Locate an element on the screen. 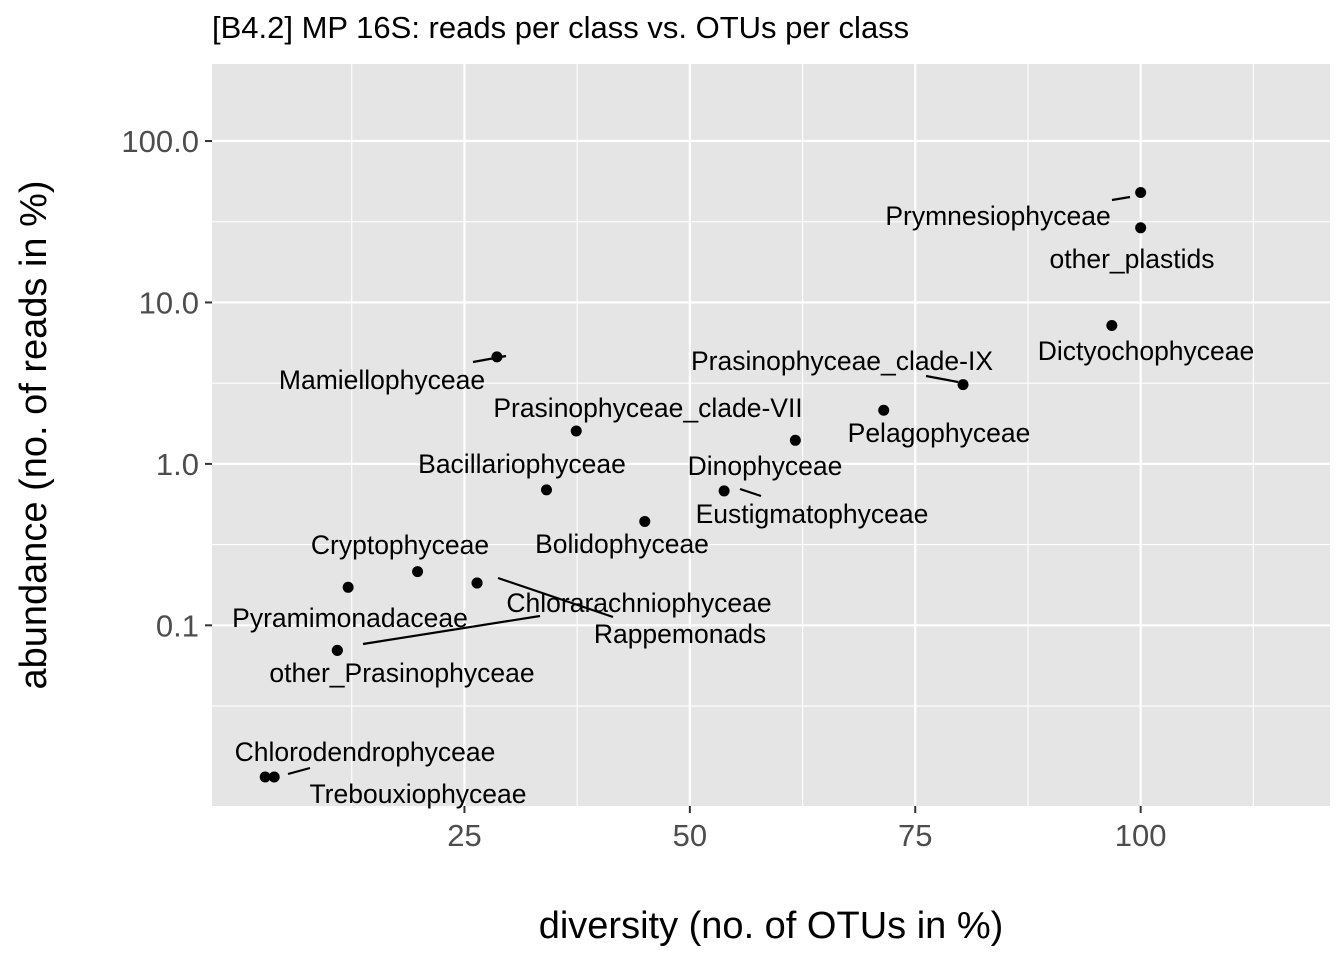  x-tick-label: 75 is located at coordinates (915, 835).